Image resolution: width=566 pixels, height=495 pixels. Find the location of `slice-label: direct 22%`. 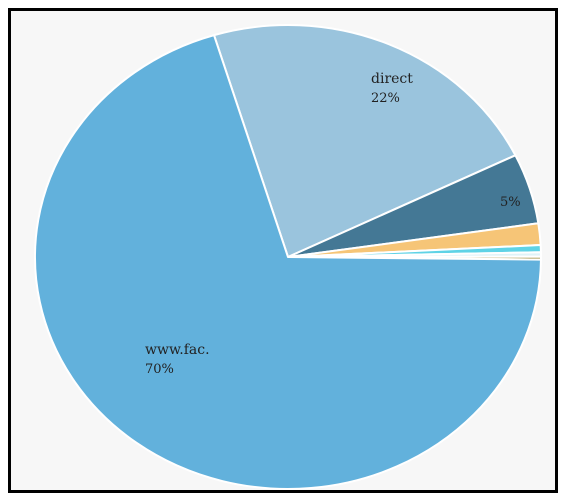

slice-label: direct 22% is located at coordinates (392, 88).